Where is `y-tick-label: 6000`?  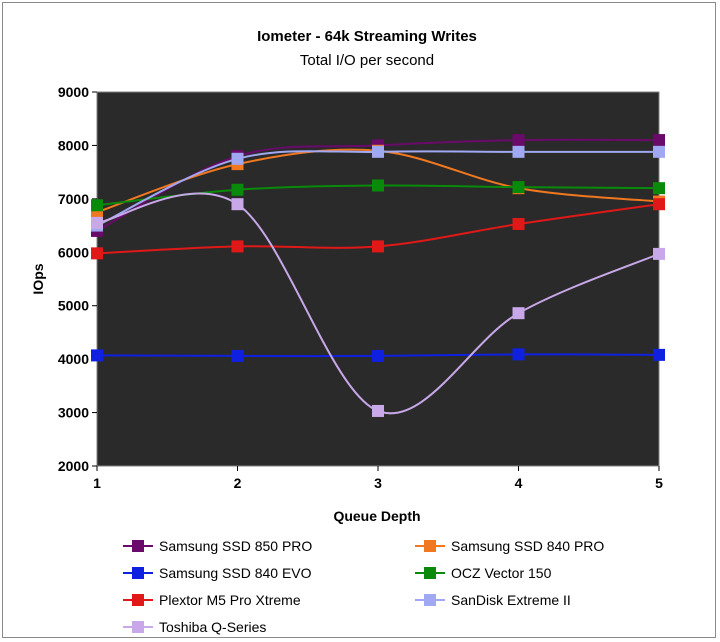
y-tick-label: 6000 is located at coordinates (73, 252).